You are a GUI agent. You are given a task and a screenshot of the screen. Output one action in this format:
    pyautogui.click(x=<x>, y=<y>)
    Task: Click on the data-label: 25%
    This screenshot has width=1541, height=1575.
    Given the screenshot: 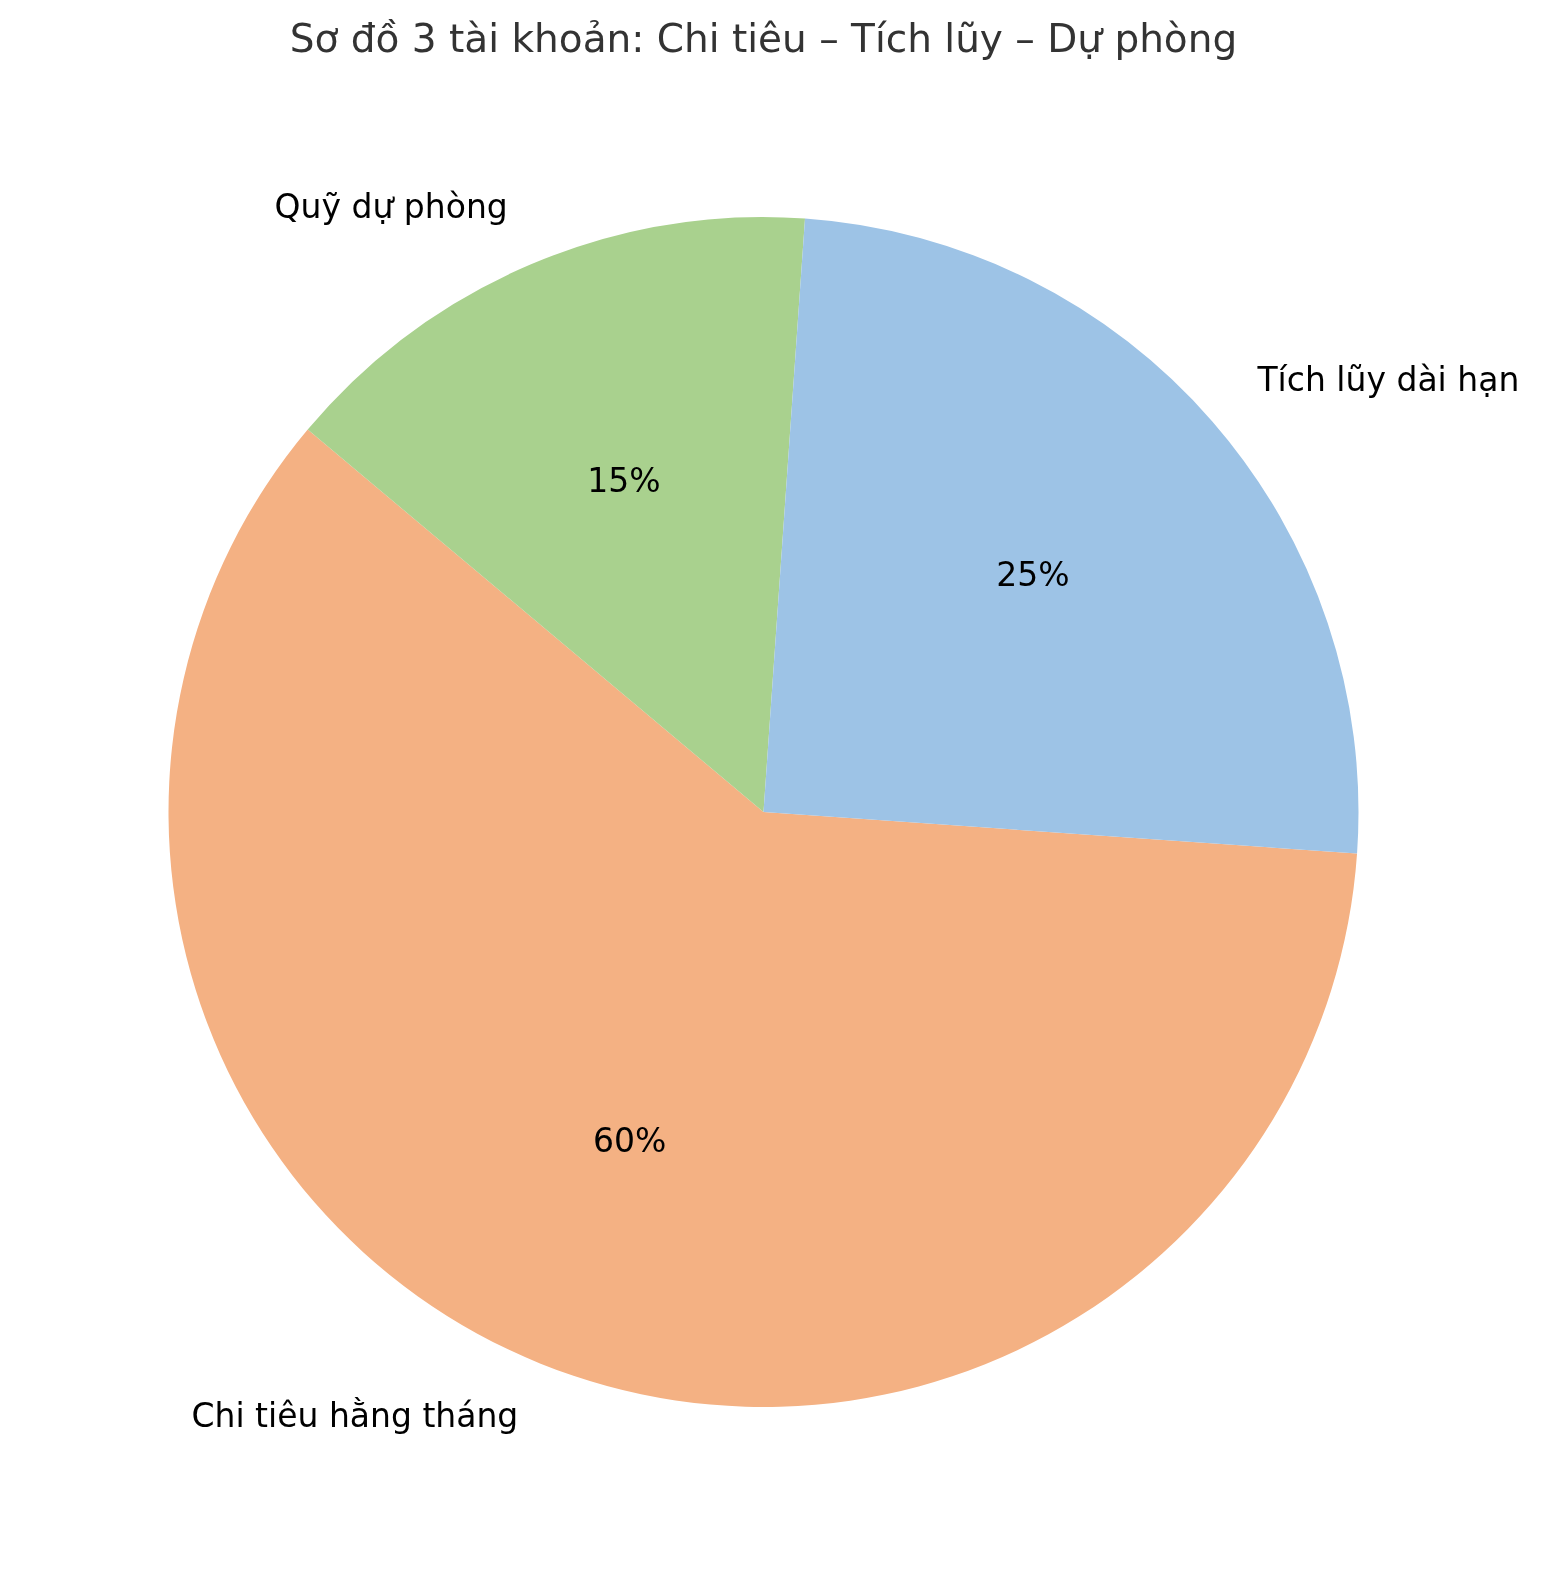 What is the action you would take?
    pyautogui.click(x=1033, y=575)
    